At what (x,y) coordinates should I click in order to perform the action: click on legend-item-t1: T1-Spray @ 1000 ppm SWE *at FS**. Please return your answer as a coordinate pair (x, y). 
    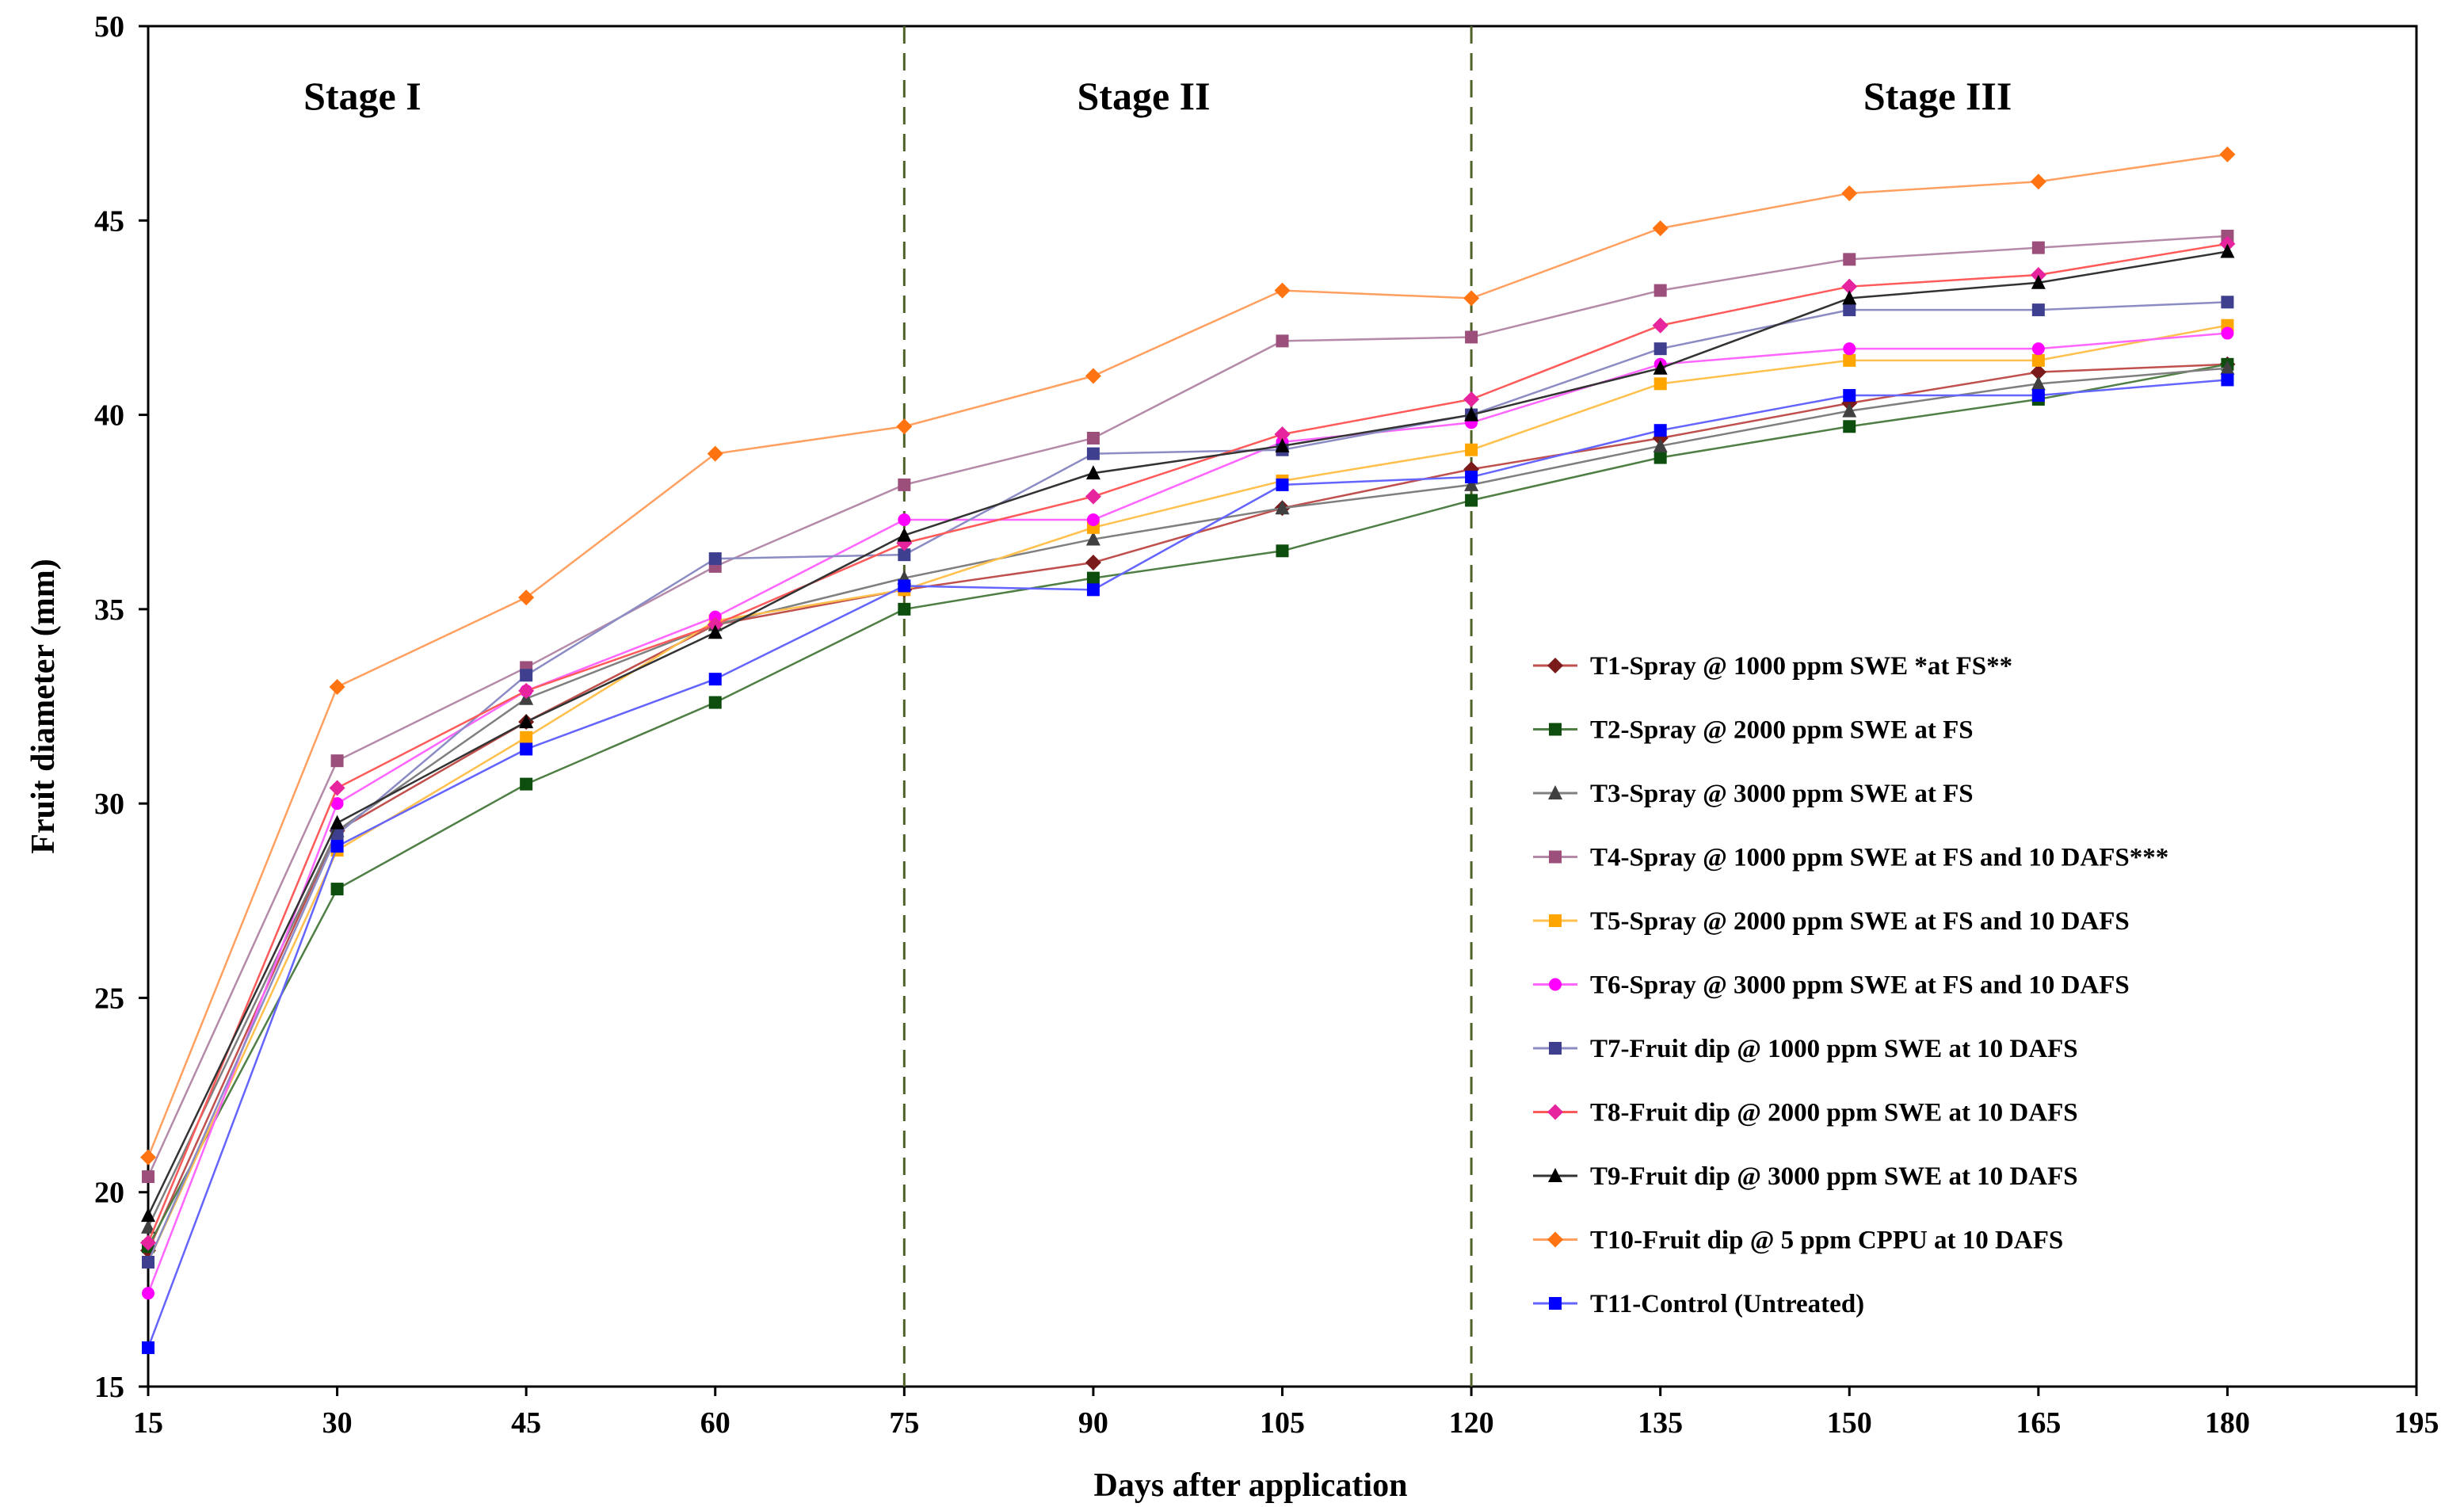
    Looking at the image, I should click on (1772, 666).